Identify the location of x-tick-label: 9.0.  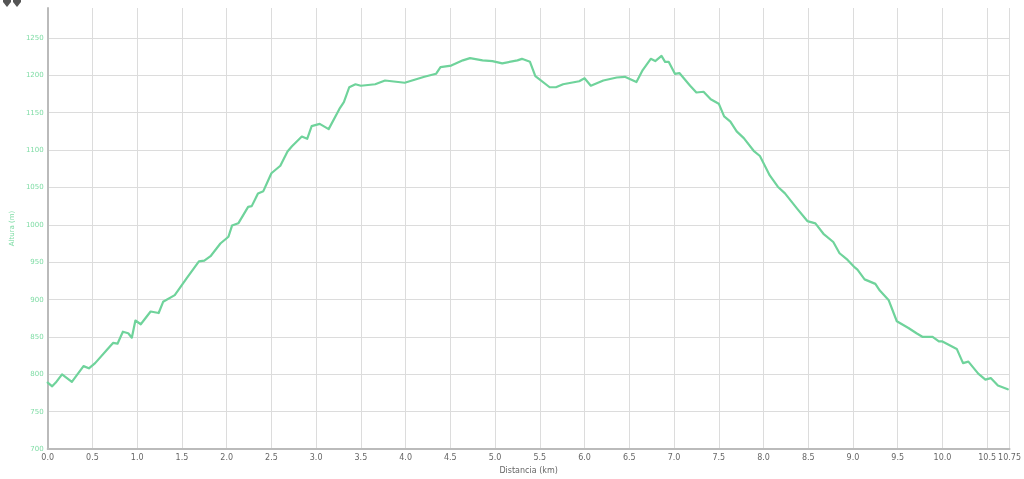
(853, 457).